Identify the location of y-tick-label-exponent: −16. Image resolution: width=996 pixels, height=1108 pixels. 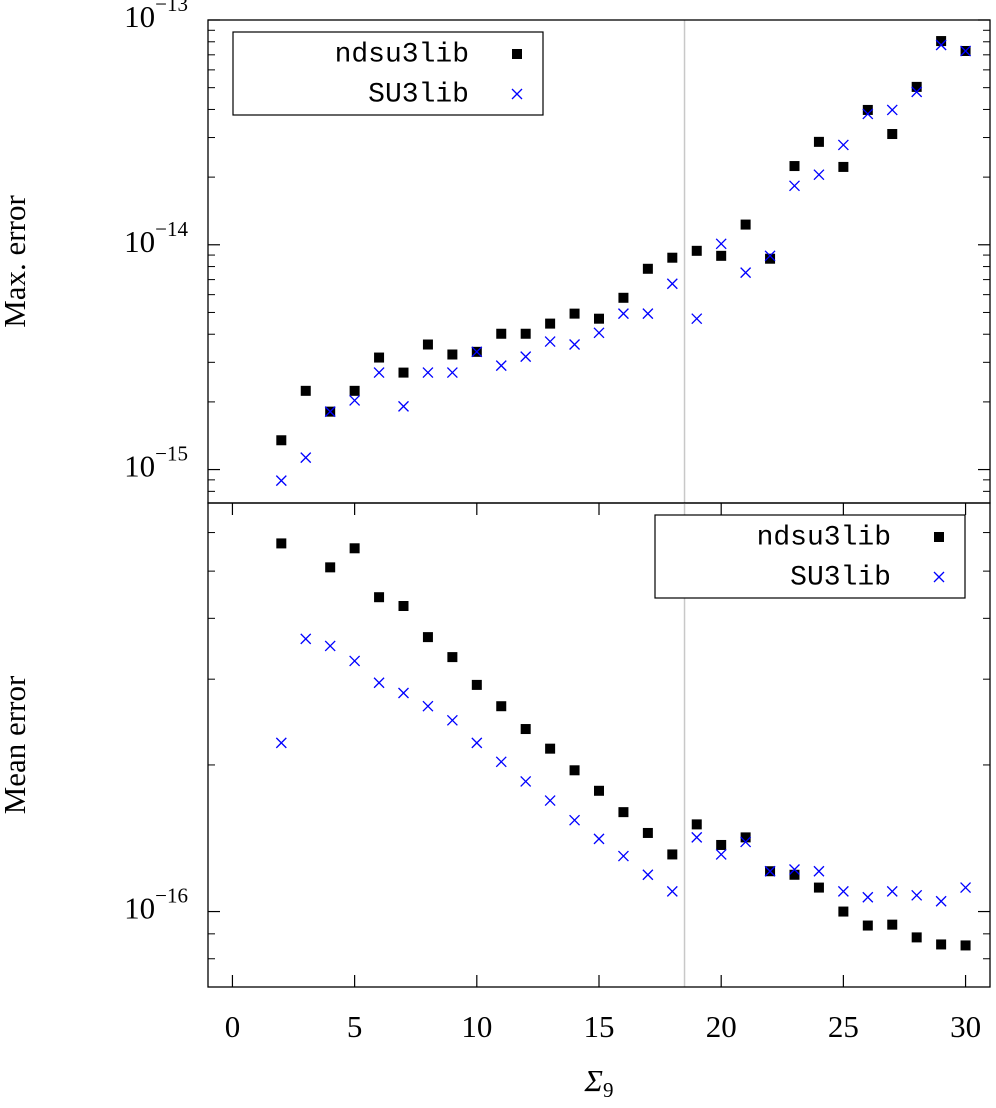
(171, 895).